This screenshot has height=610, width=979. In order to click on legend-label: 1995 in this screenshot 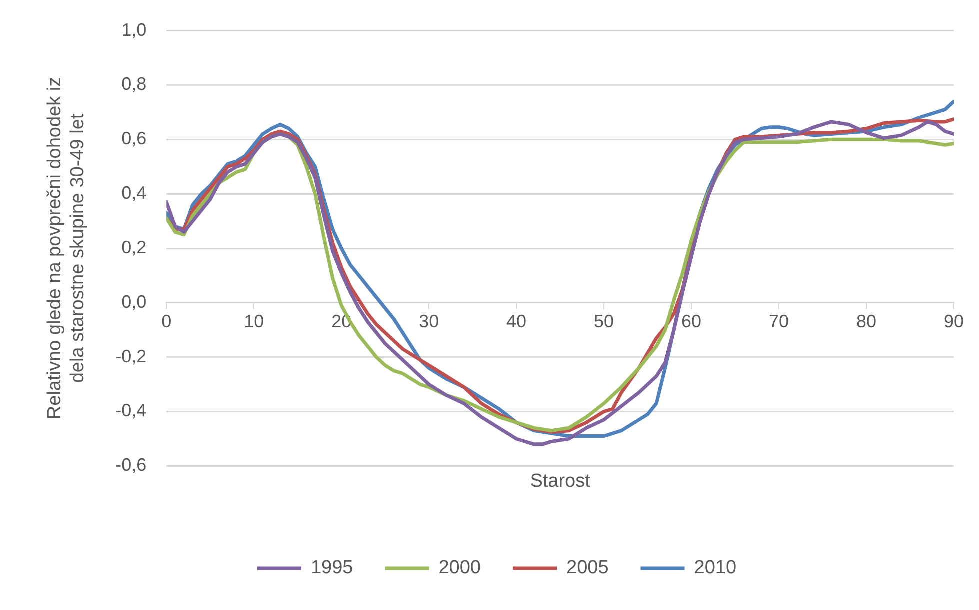, I will do `click(332, 568)`.